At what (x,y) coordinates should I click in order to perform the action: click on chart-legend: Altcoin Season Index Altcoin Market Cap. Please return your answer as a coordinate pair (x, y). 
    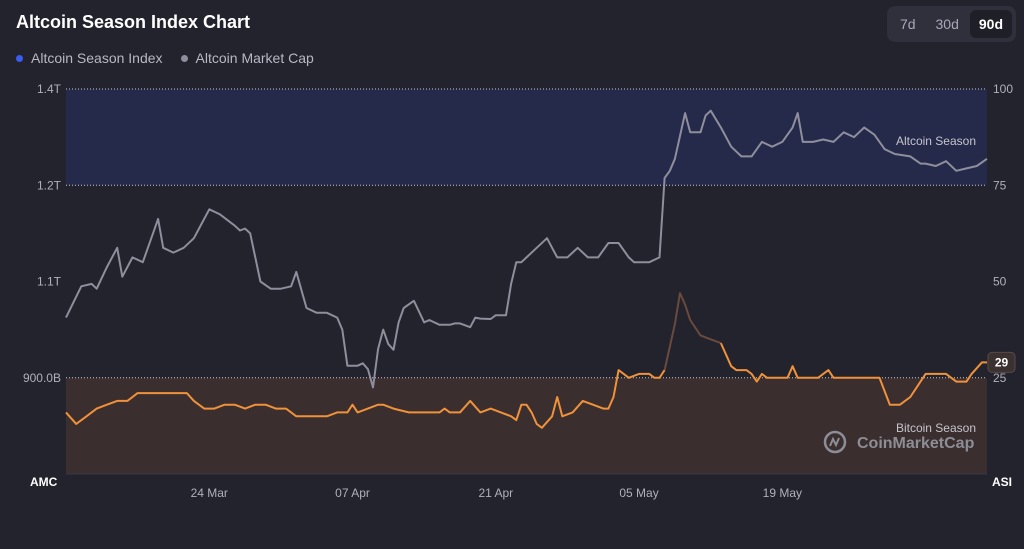
    Looking at the image, I should click on (165, 58).